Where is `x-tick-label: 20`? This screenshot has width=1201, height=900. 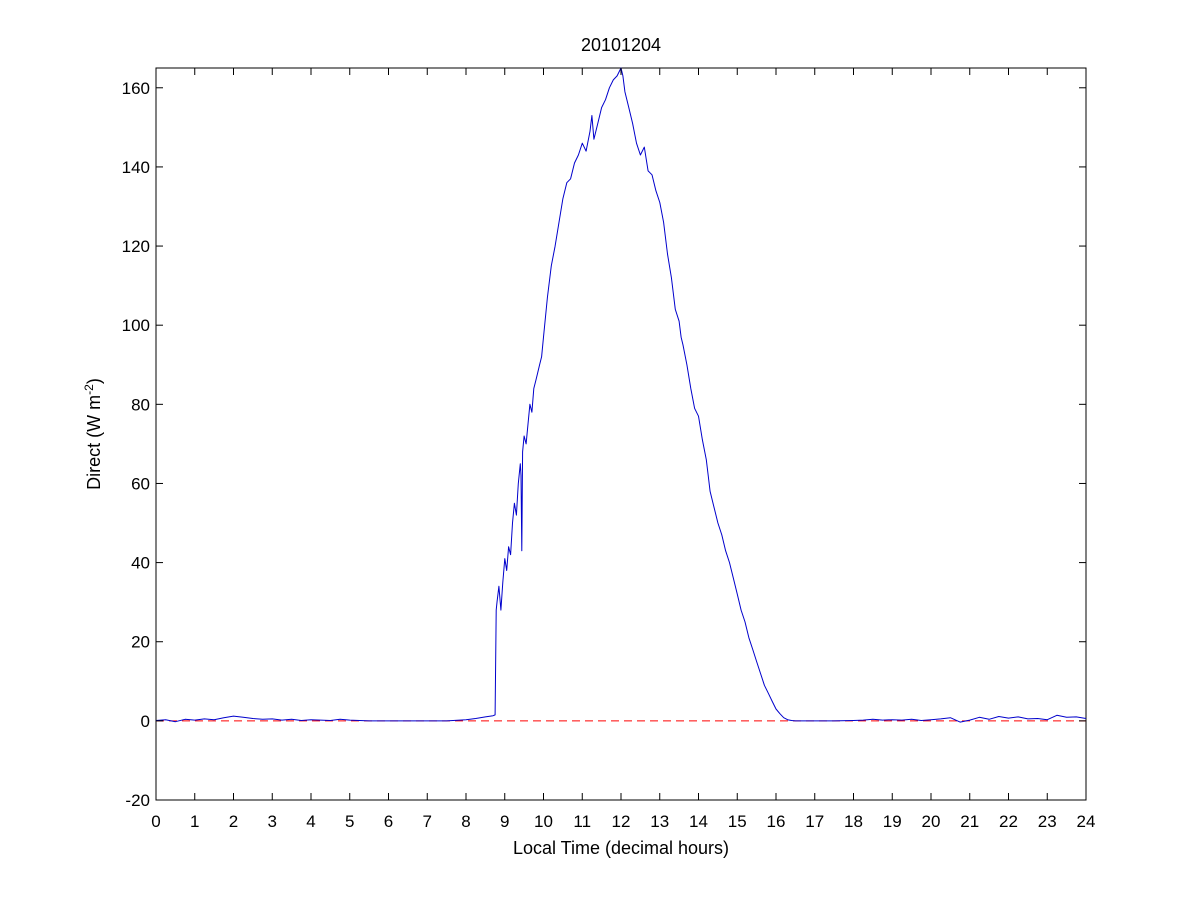 x-tick-label: 20 is located at coordinates (931, 821).